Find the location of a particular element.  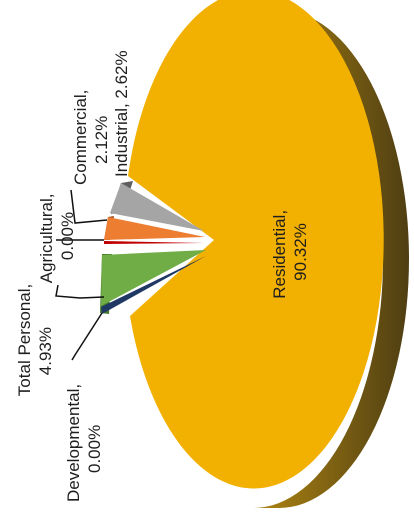

slice-commercial-top is located at coordinates (154, 228).